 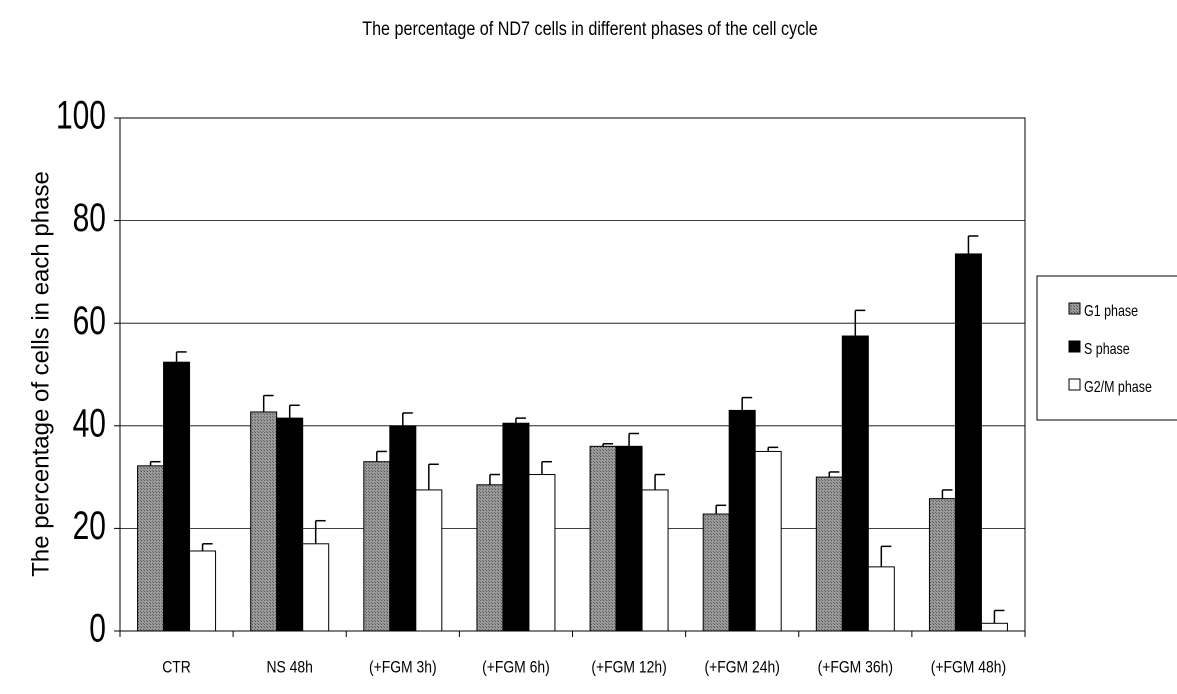 I want to click on y-tick-label: 60, so click(x=89, y=321).